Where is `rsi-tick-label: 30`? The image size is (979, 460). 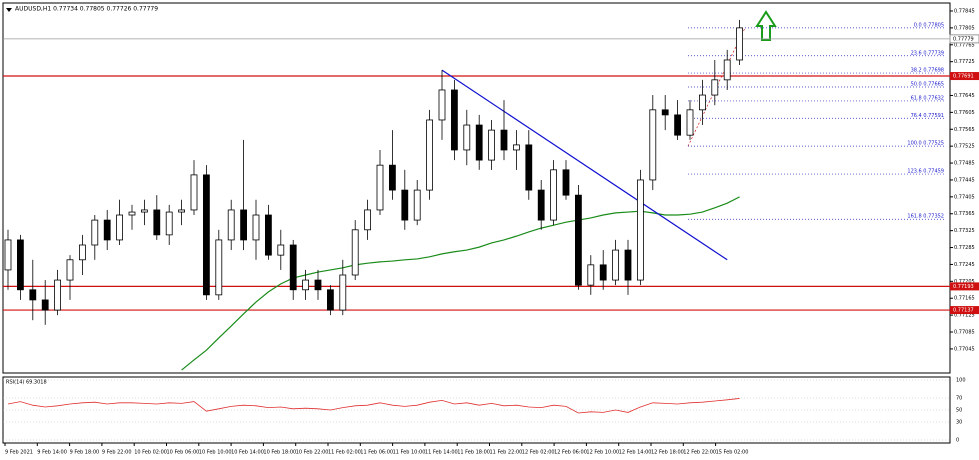 rsi-tick-label: 30 is located at coordinates (959, 423).